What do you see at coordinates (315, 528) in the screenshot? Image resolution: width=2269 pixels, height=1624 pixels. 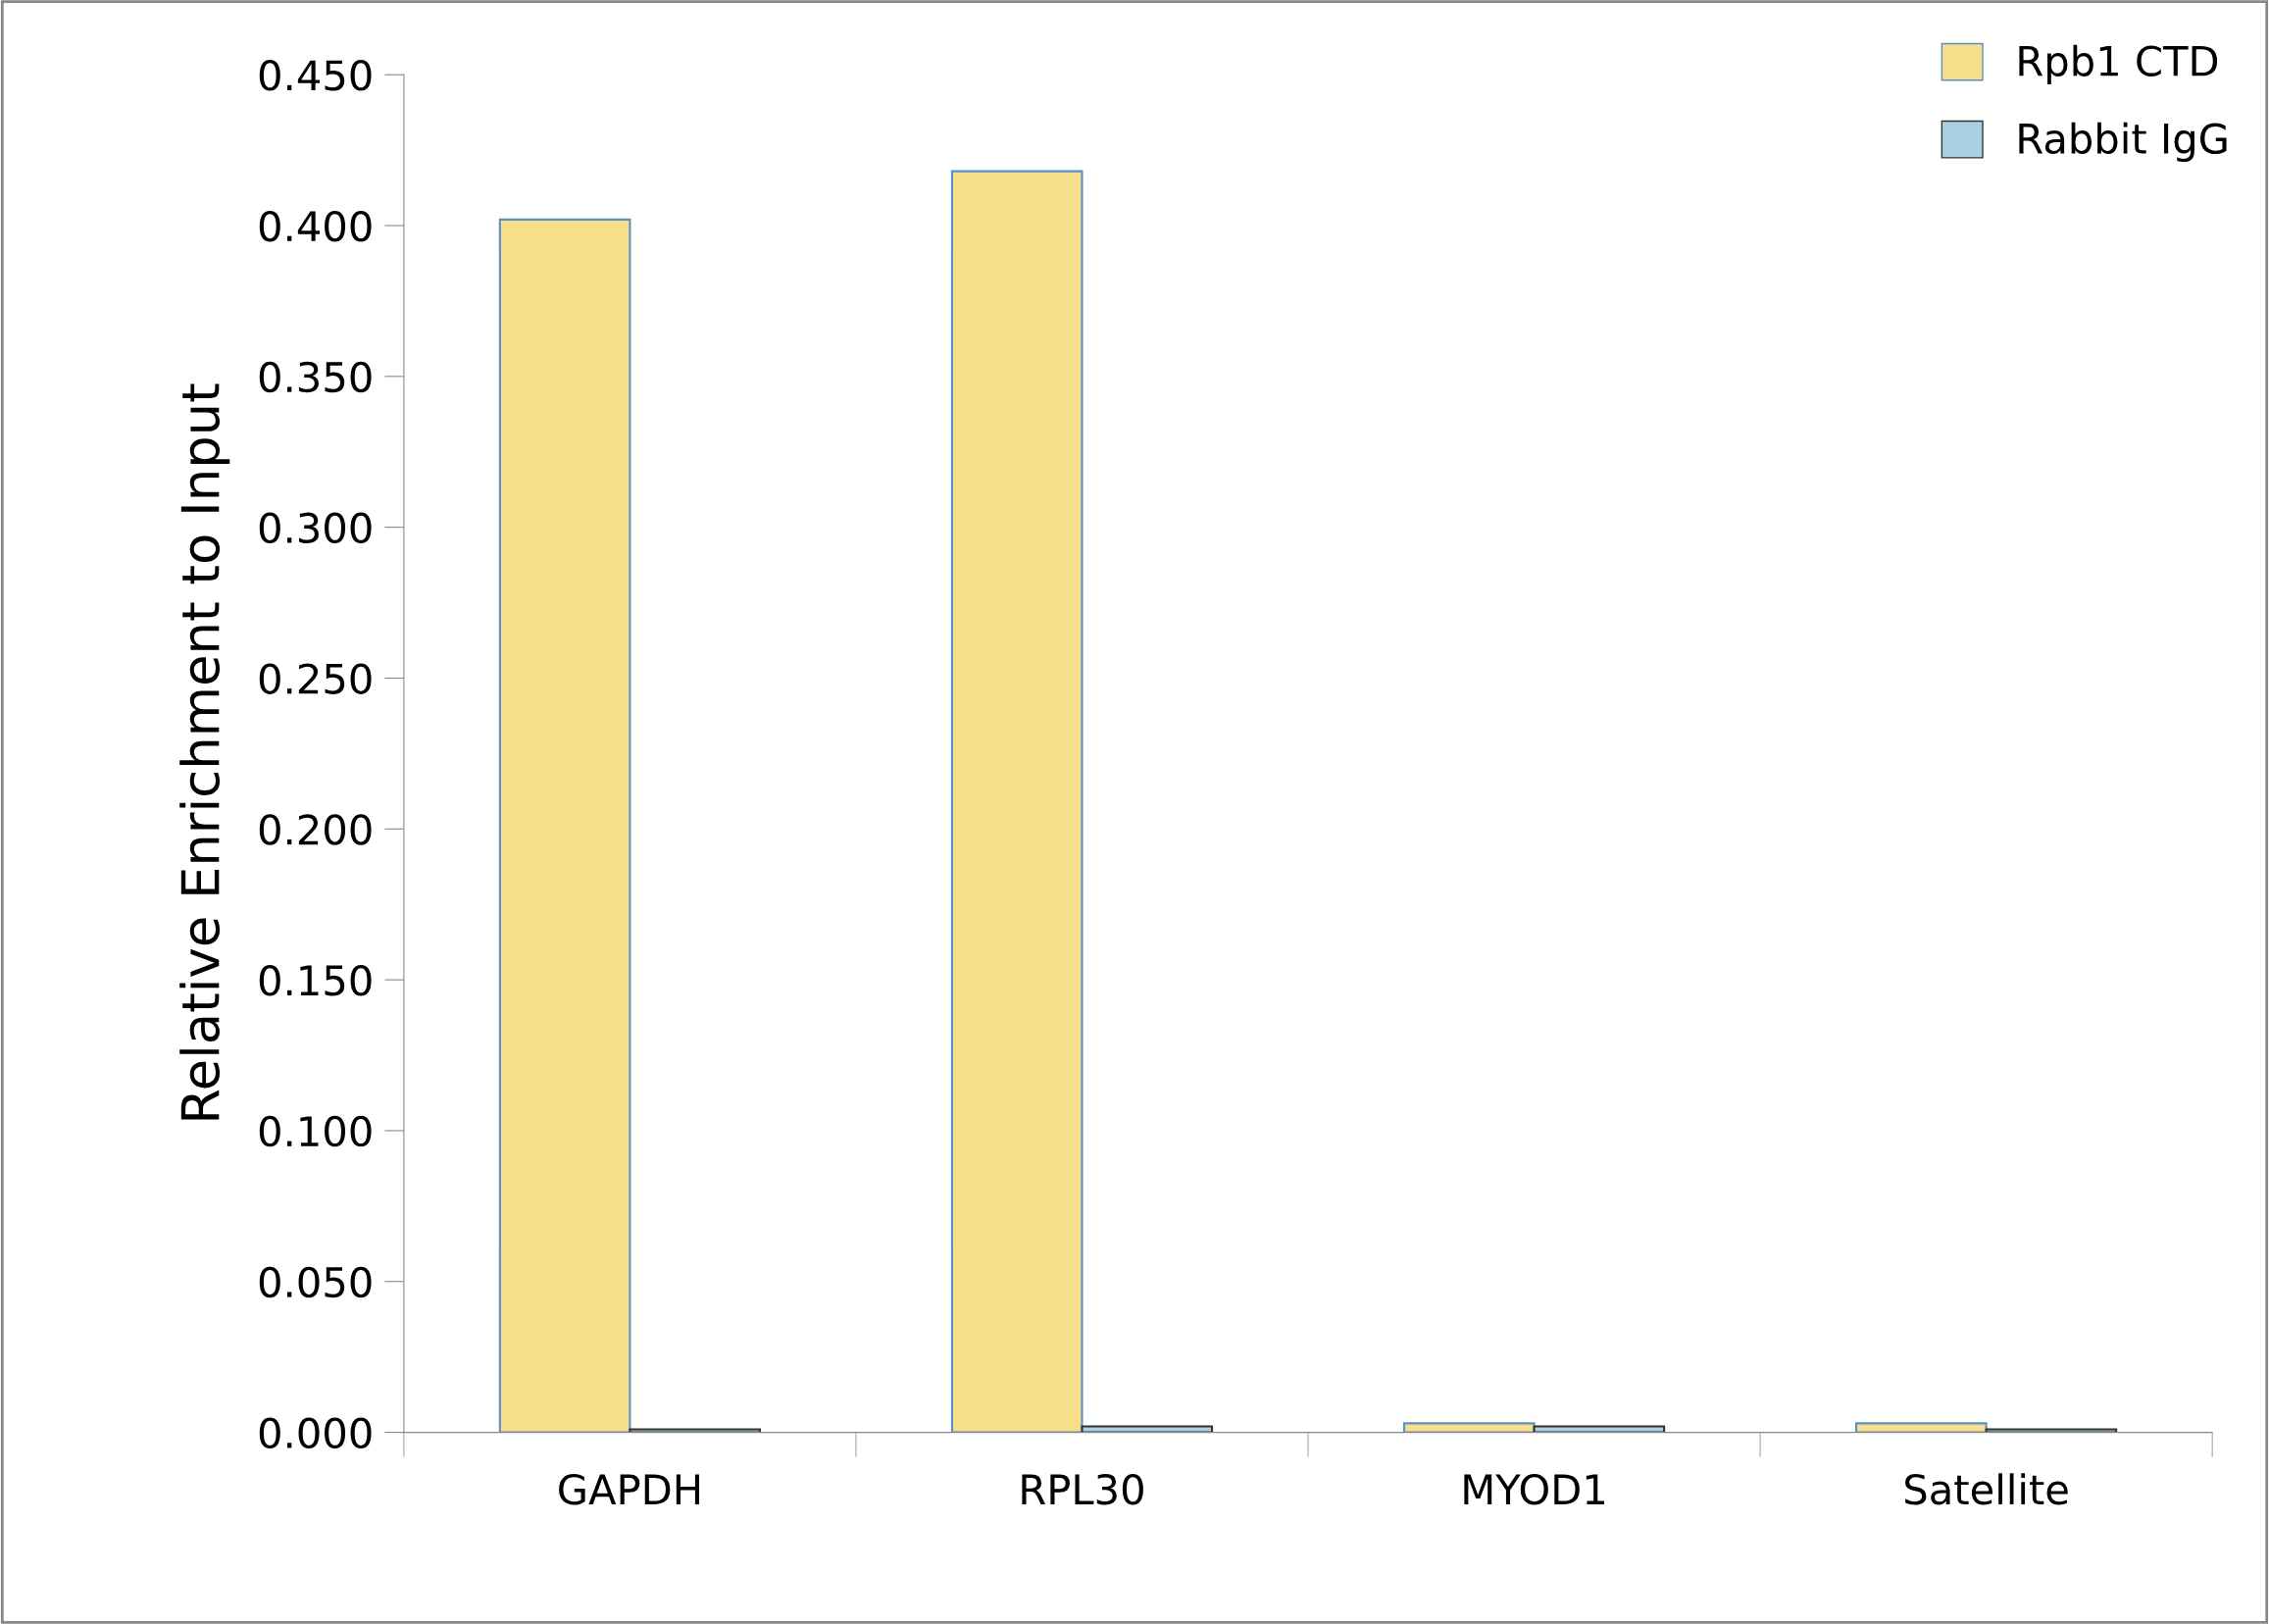 I see `y-tick-label: 0.300` at bounding box center [315, 528].